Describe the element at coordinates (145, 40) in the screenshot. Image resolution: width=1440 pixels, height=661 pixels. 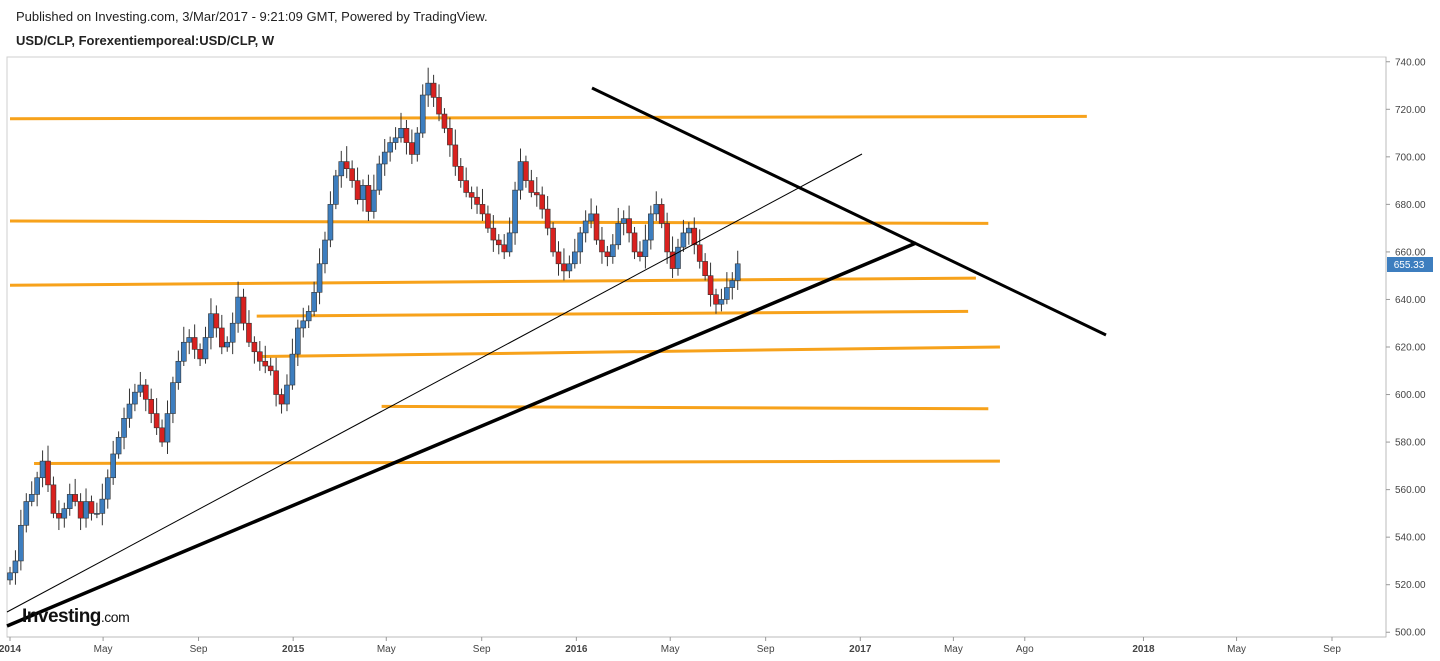
I see `symbol-title: USD/CLP, Forexentiemporeal:USD/CLP, W` at that location.